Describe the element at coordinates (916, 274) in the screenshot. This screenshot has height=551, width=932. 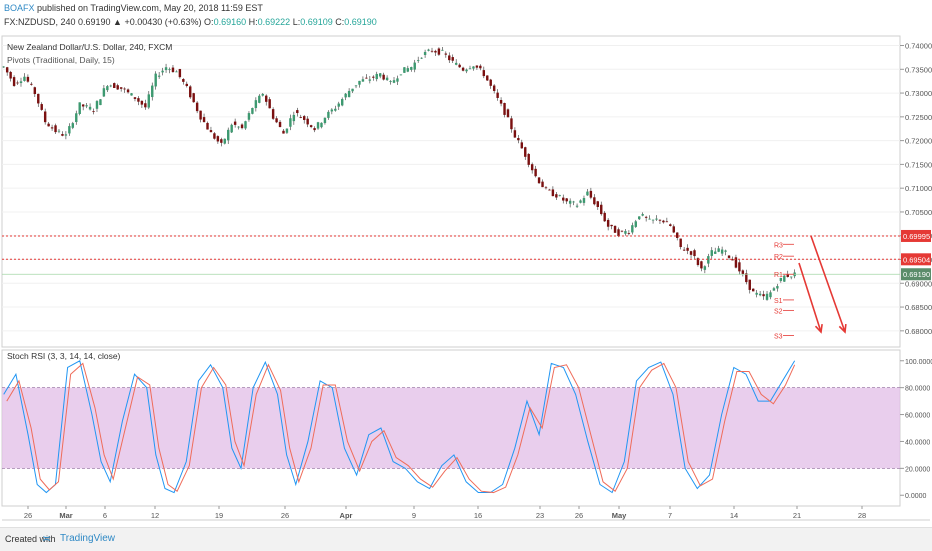
I see `last-price-badge` at that location.